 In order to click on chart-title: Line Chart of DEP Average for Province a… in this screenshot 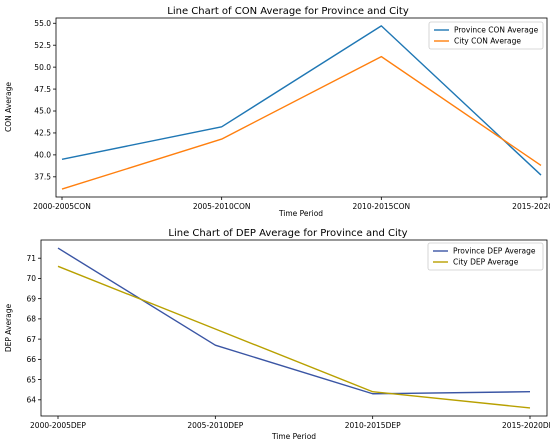, I will do `click(287, 233)`.